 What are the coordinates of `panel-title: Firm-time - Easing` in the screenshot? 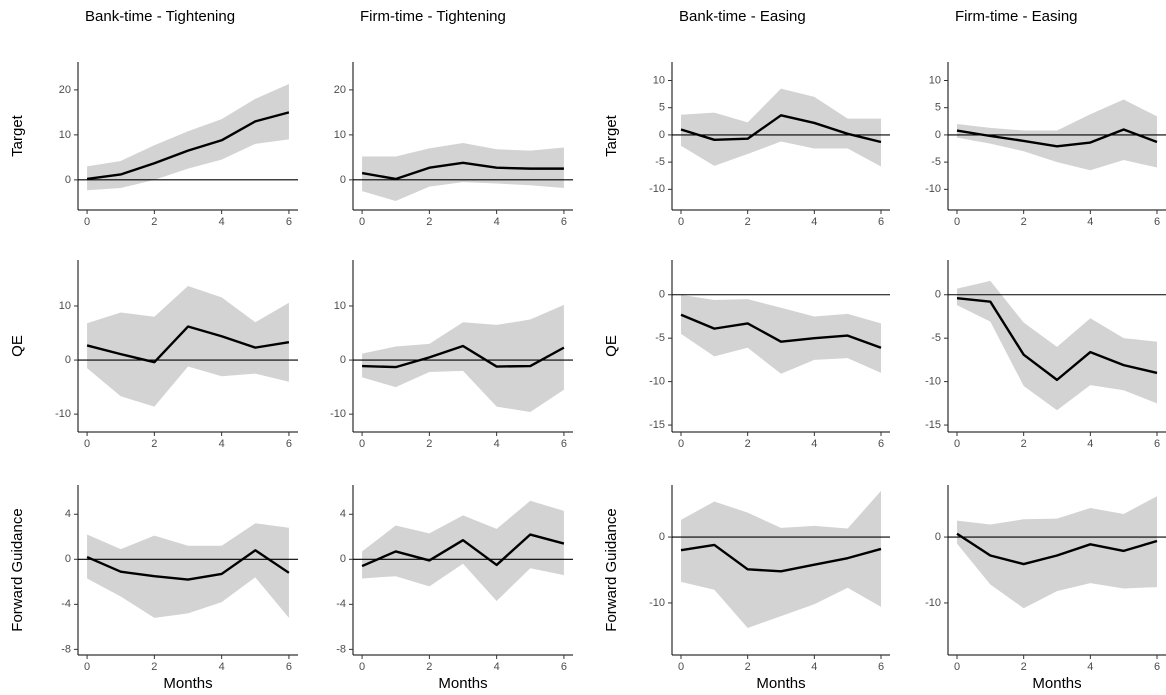 It's located at (1016, 16).